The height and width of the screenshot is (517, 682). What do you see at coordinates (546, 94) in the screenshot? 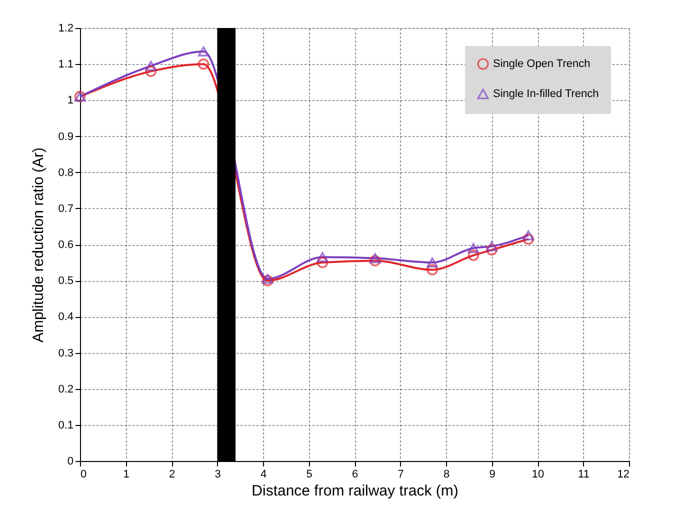
I see `legend-label: Single In-filled Trench` at bounding box center [546, 94].